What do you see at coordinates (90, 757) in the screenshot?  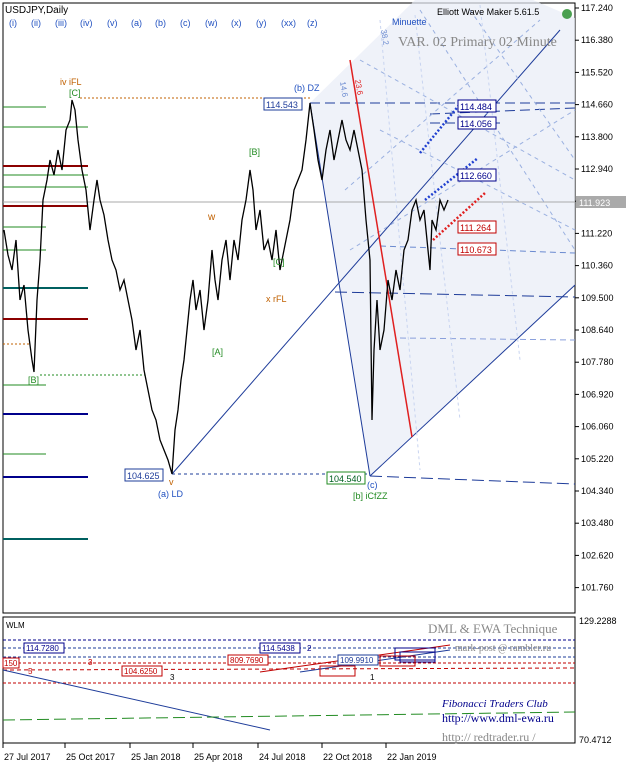 I see `date-axis-label: 25 Oct 2017` at bounding box center [90, 757].